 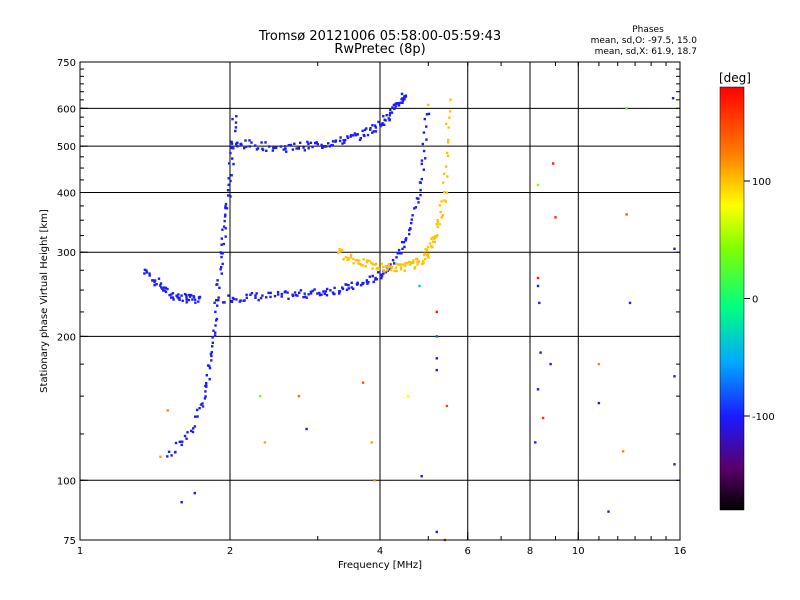 What do you see at coordinates (66, 147) in the screenshot?
I see `y-tick-label: 500` at bounding box center [66, 147].